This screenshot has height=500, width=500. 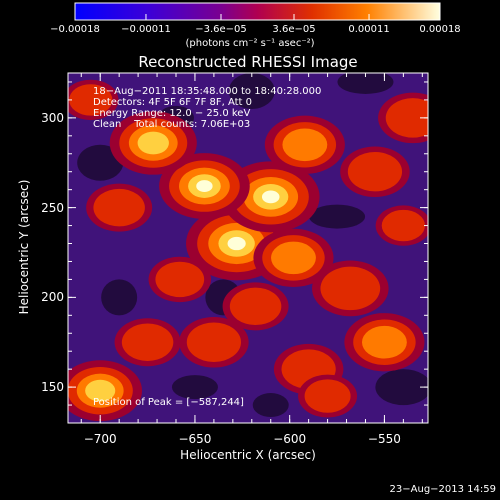 I want to click on colorbar-units: (photons cm⁻² s⁻¹ asec⁻²), so click(x=250, y=43).